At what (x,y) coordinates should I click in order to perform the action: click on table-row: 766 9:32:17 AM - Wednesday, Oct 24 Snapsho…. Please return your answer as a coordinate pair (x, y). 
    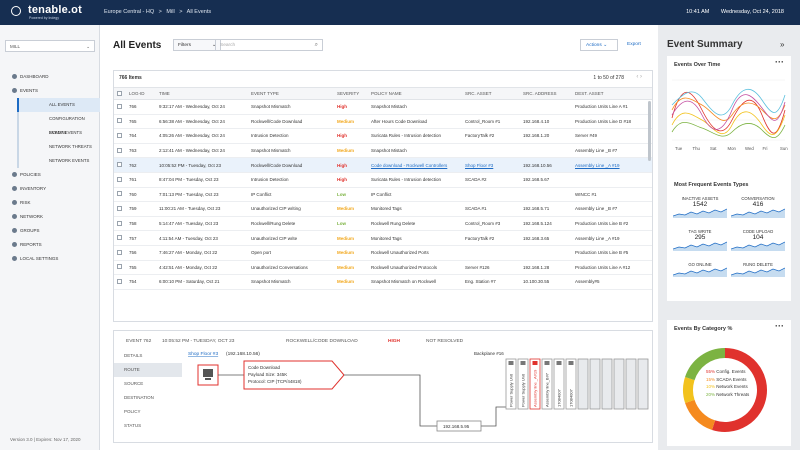
    Looking at the image, I should click on (383, 107).